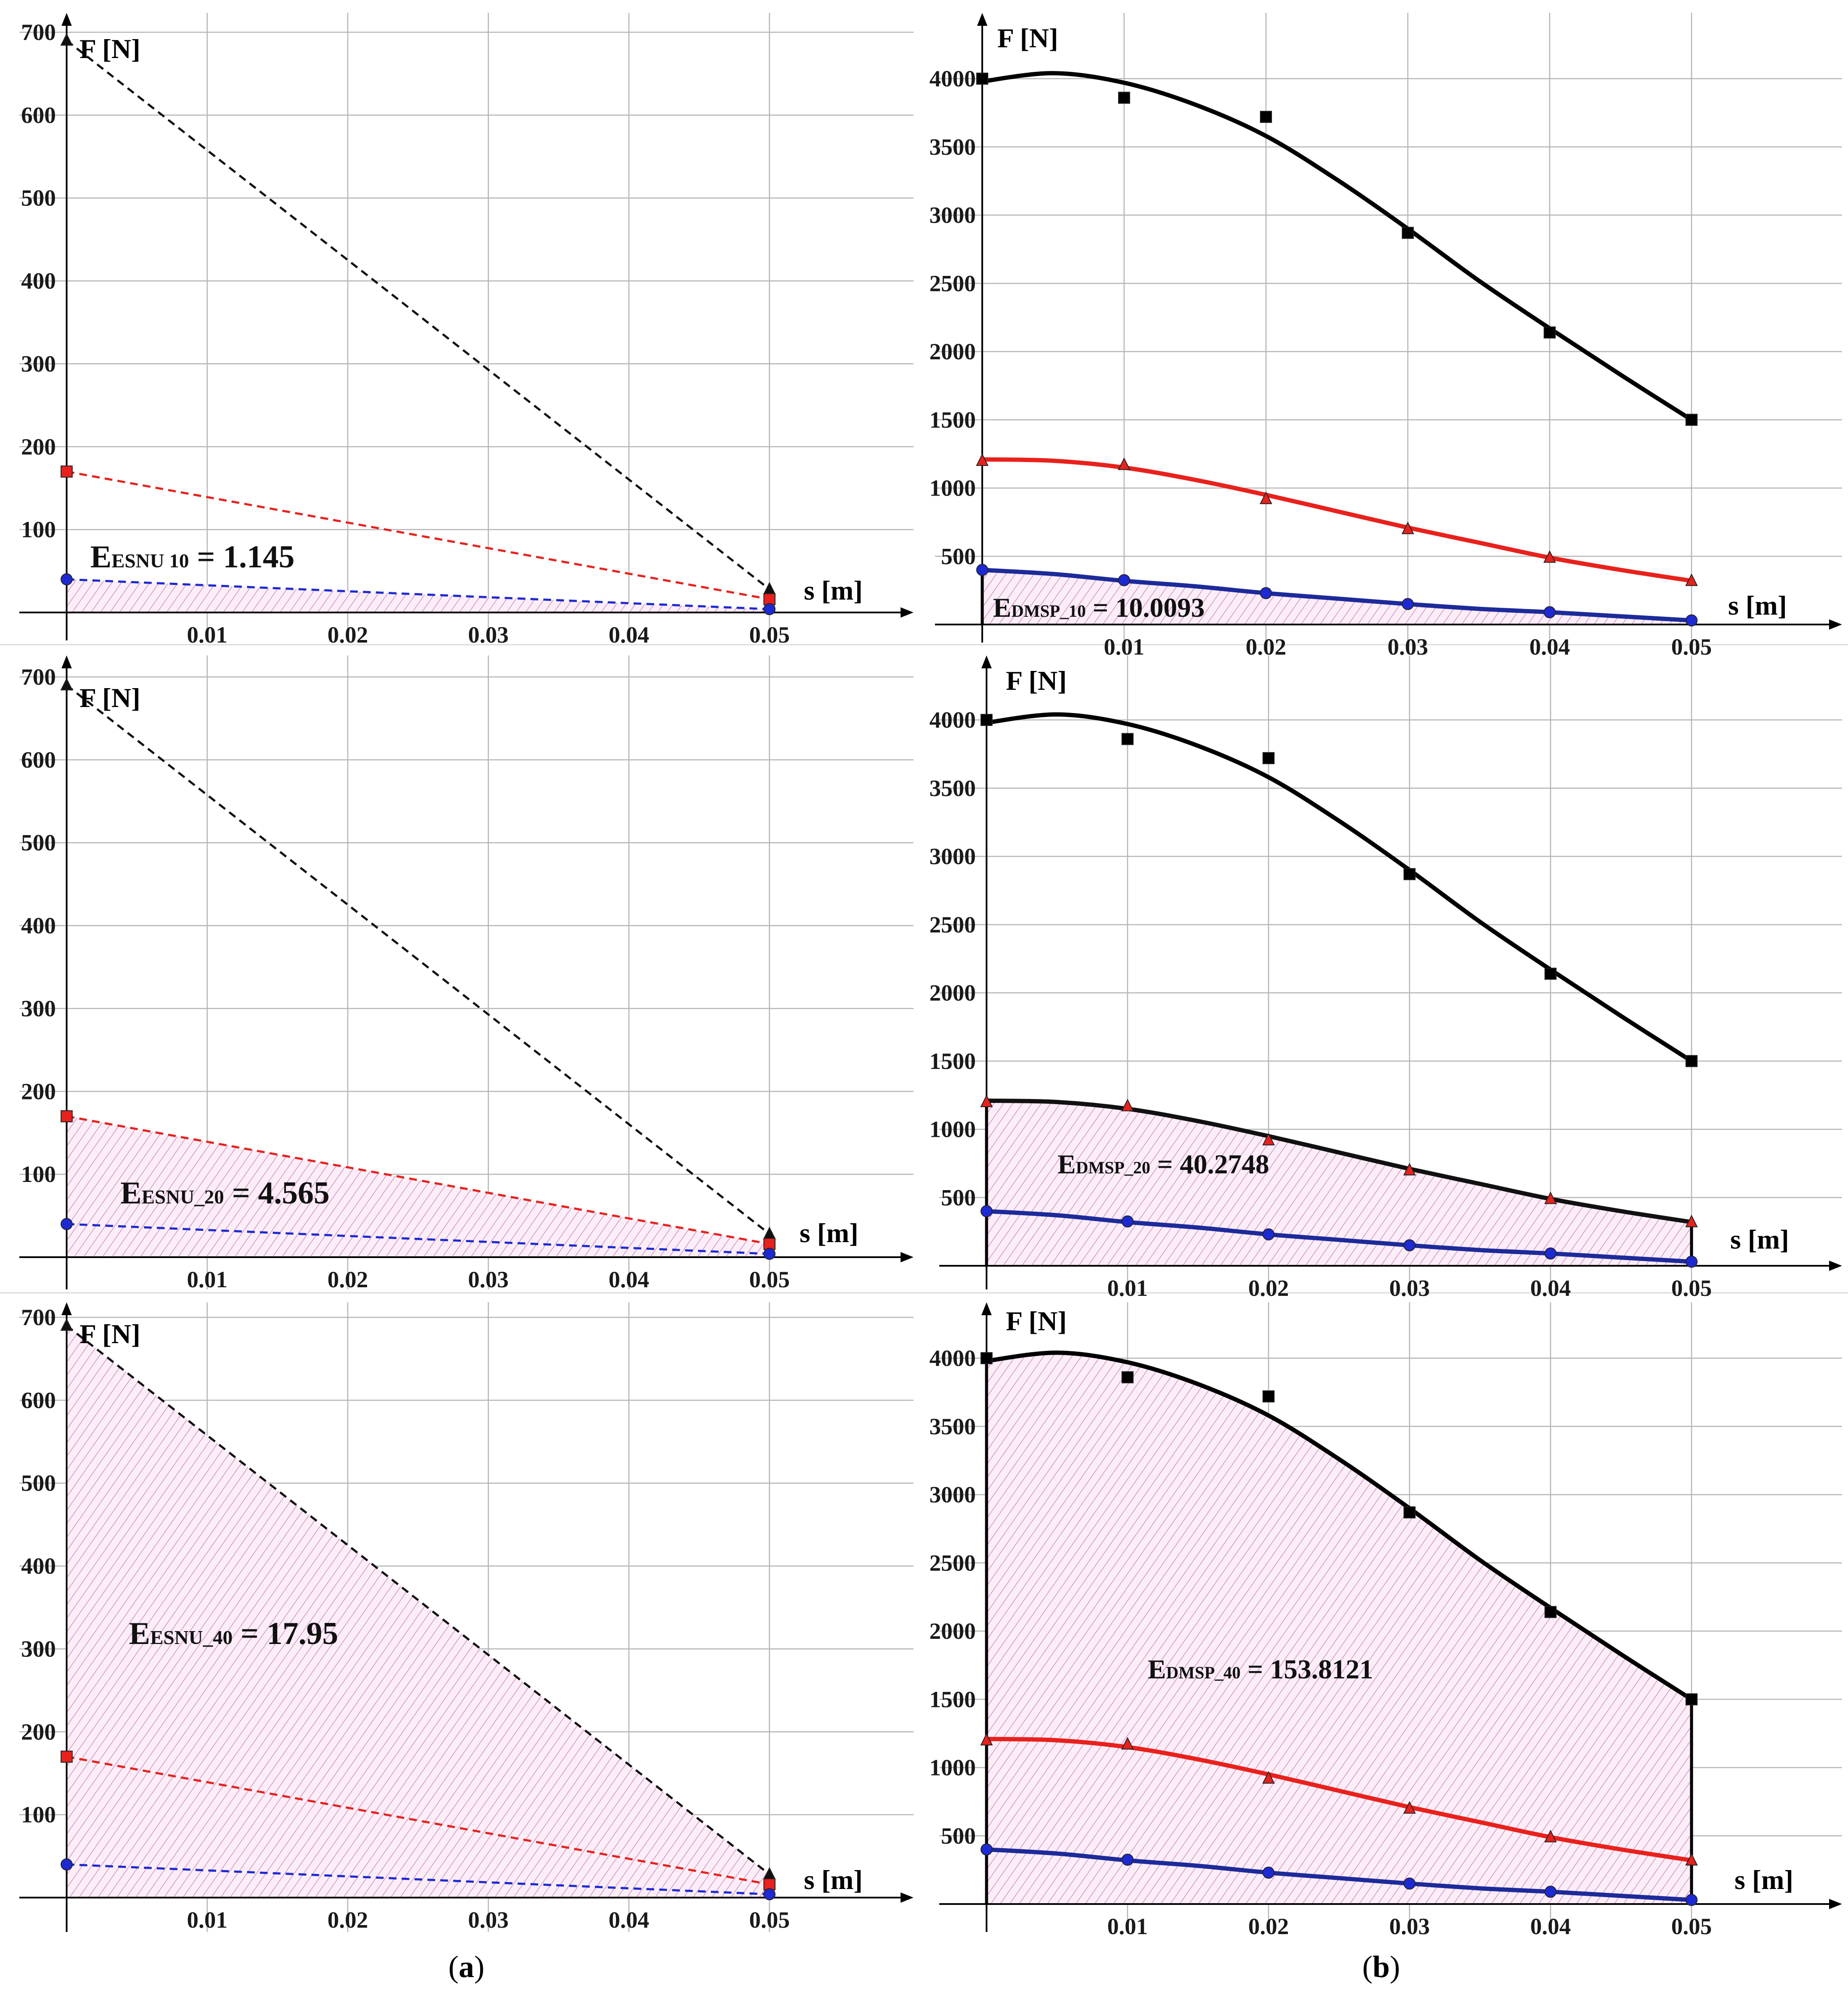  I want to click on y-tick-label: 300, so click(38, 364).